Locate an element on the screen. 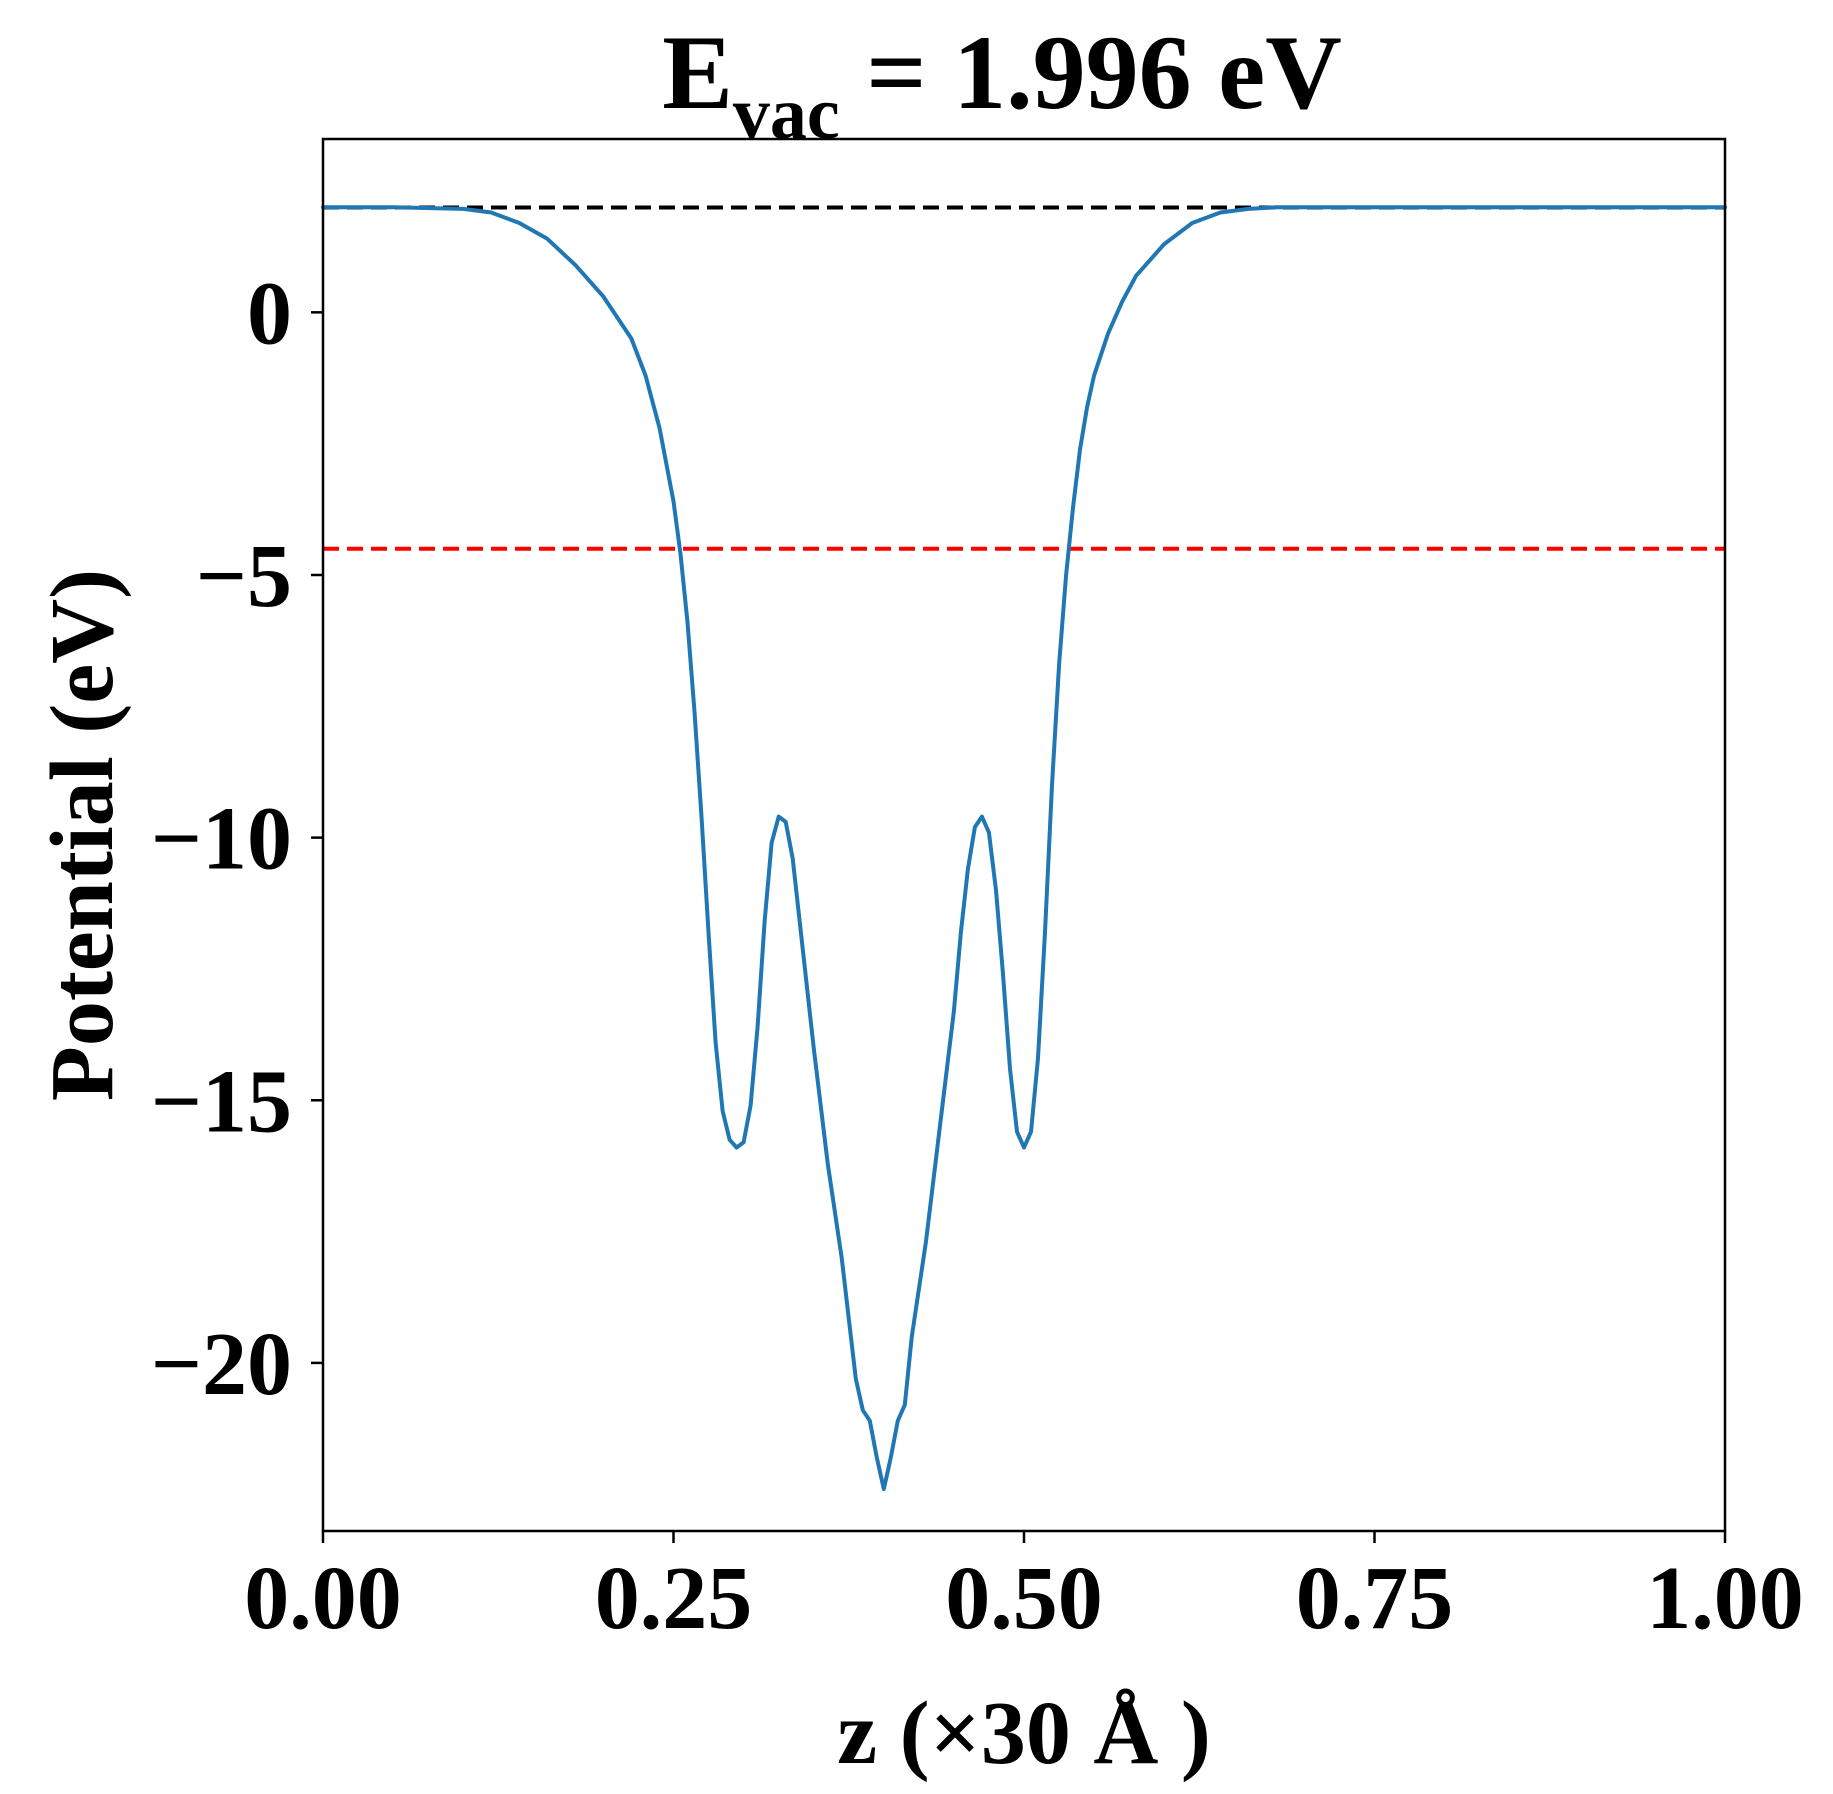 This screenshot has width=1833, height=1794. x-tick-label: 0.50 is located at coordinates (1024, 1598).